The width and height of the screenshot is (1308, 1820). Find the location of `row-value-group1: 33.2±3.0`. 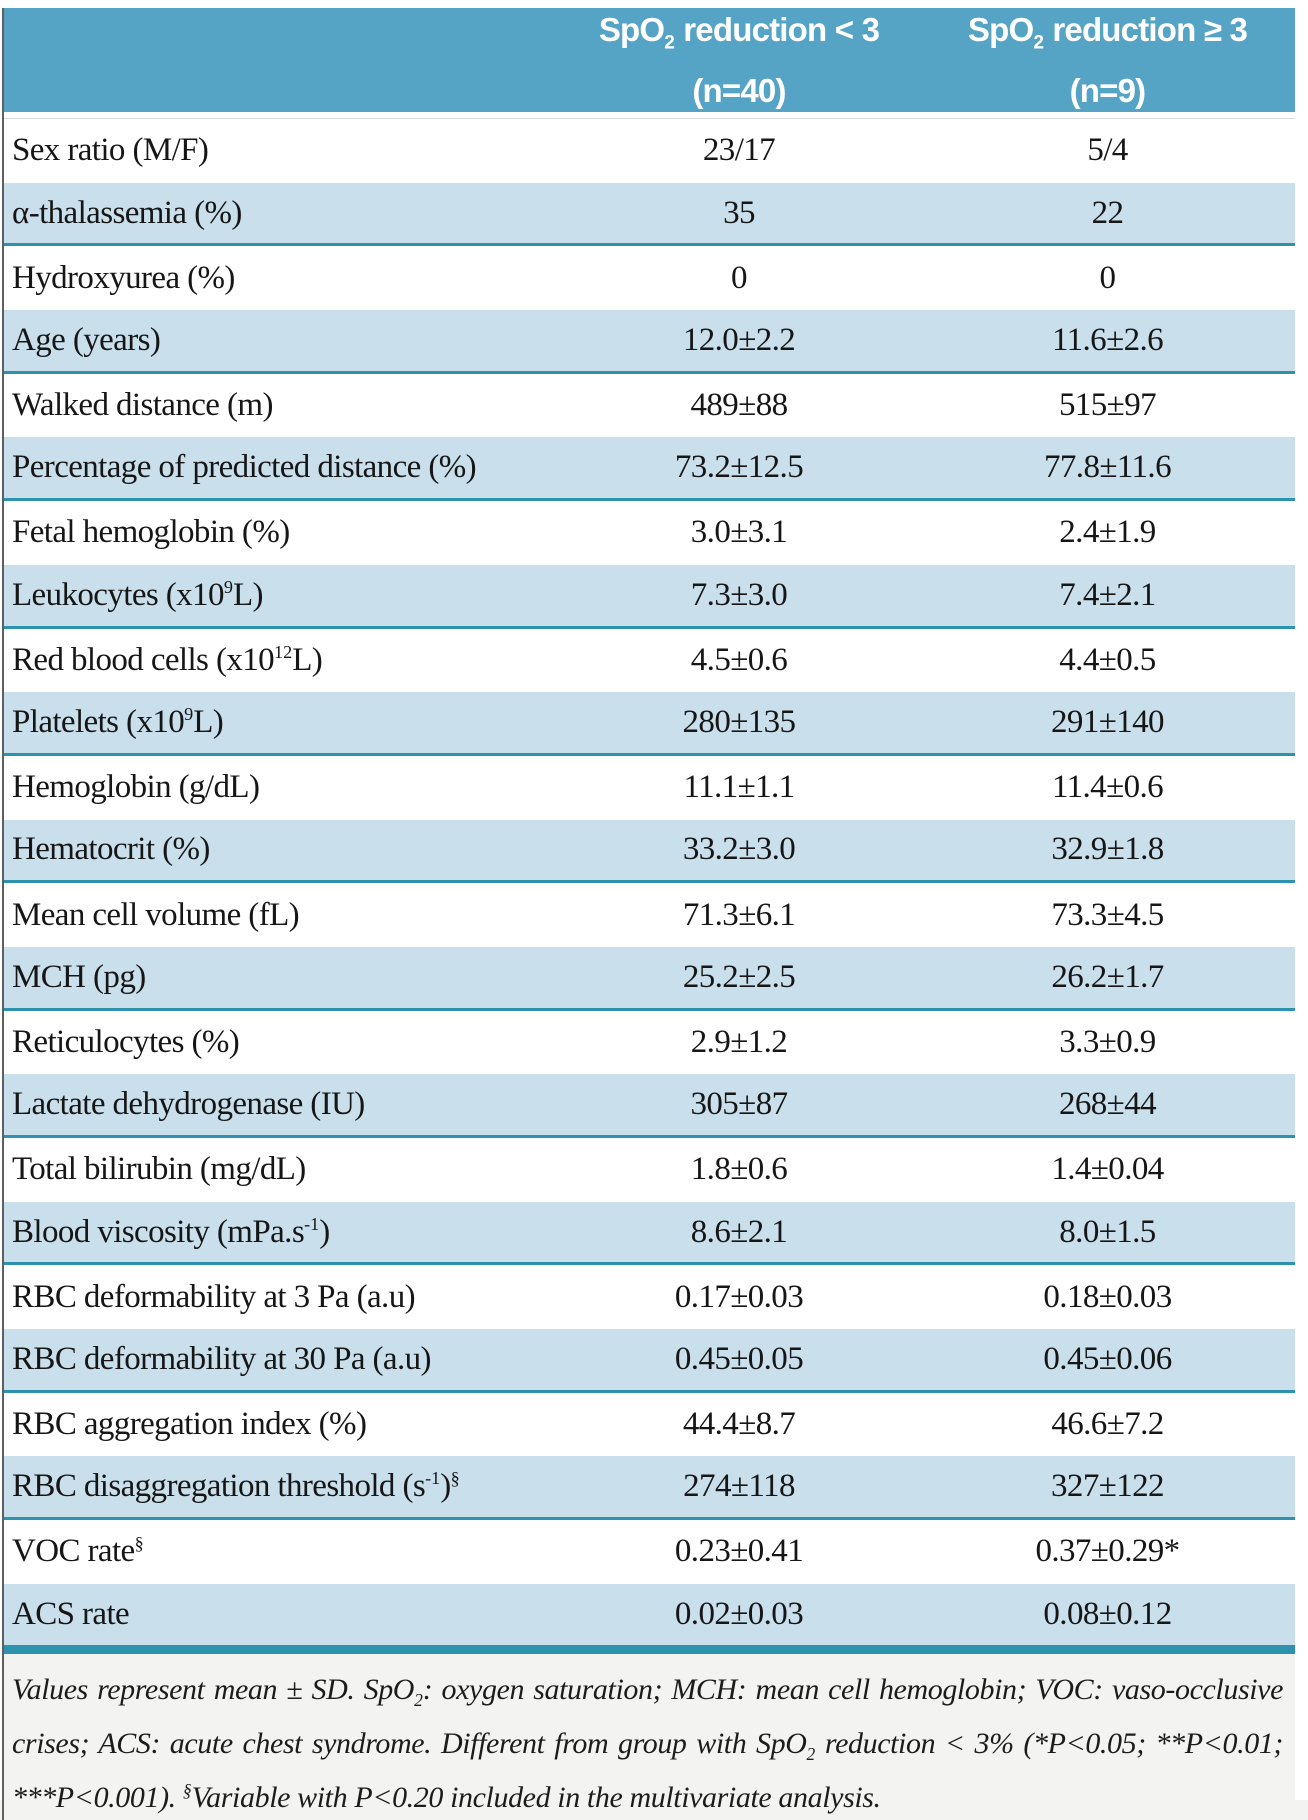

row-value-group1: 33.2±3.0 is located at coordinates (739, 849).